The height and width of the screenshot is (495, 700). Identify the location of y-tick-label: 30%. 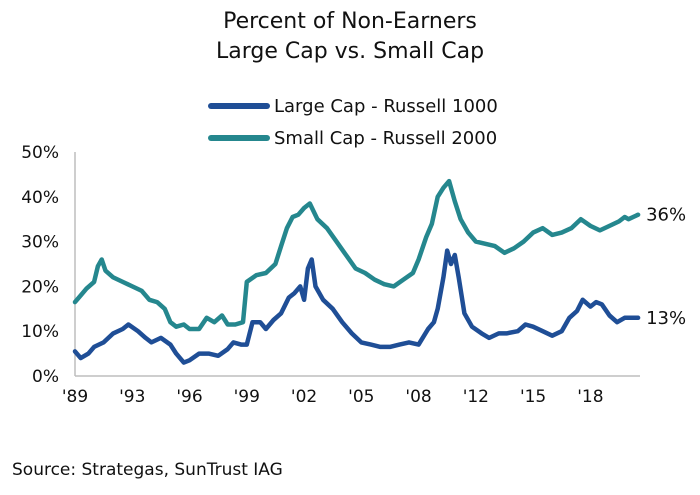
(40, 243).